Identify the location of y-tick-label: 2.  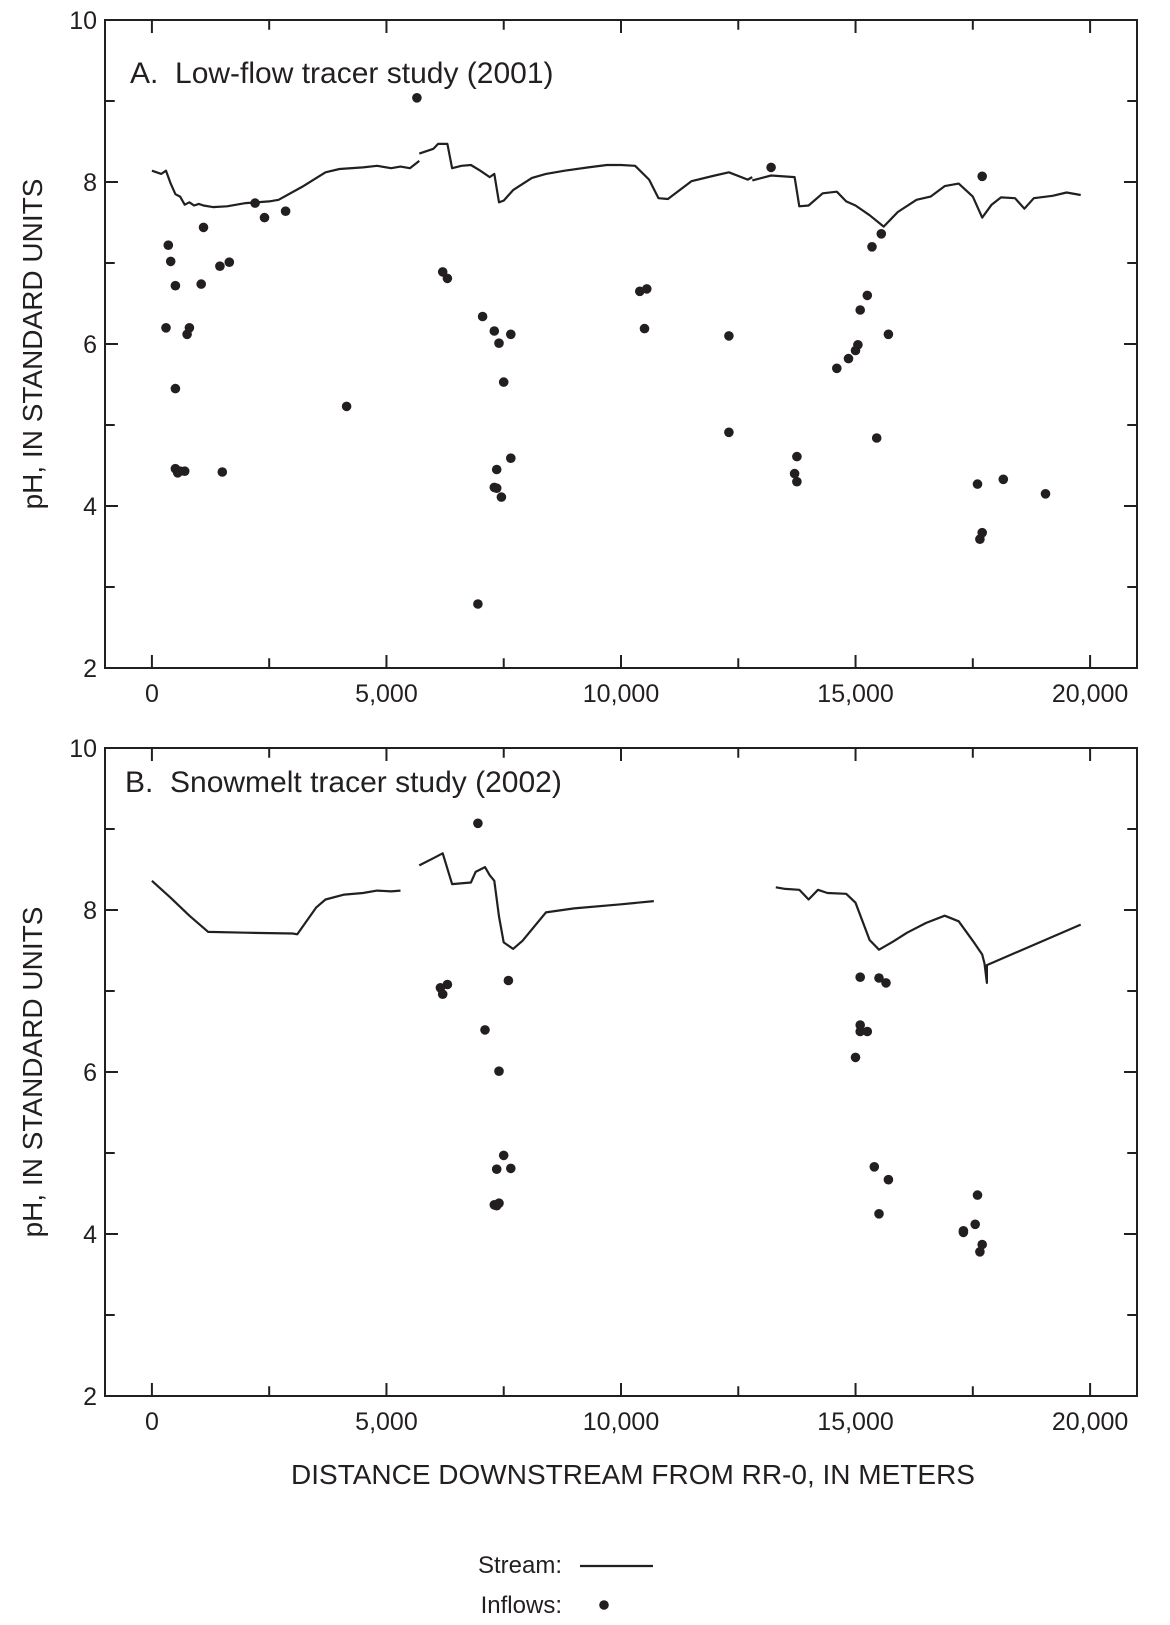
(90, 1397).